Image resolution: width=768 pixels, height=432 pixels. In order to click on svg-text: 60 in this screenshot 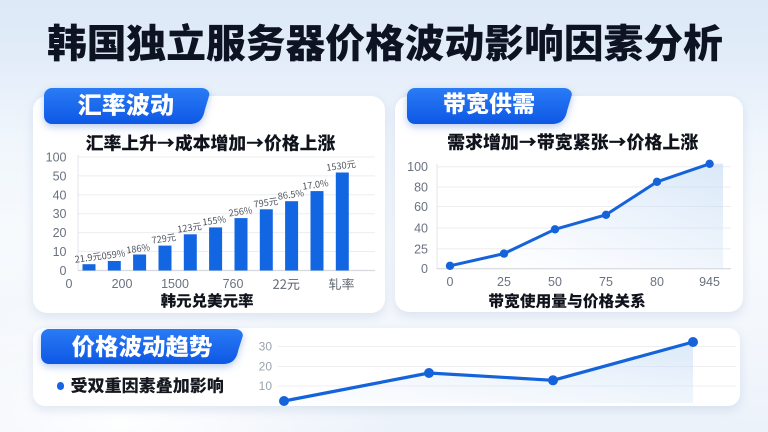, I will do `click(421, 207)`.